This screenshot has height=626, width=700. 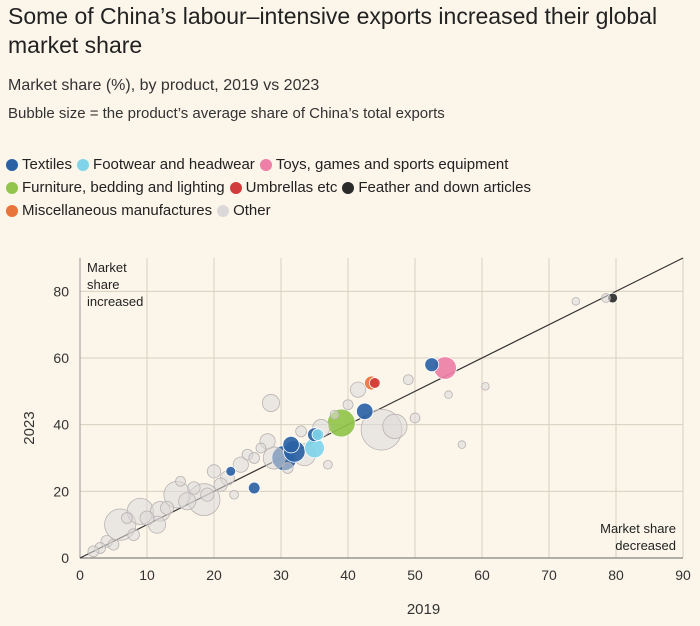 What do you see at coordinates (392, 164) in the screenshot?
I see `legend-label: Toys, games and sports equipment` at bounding box center [392, 164].